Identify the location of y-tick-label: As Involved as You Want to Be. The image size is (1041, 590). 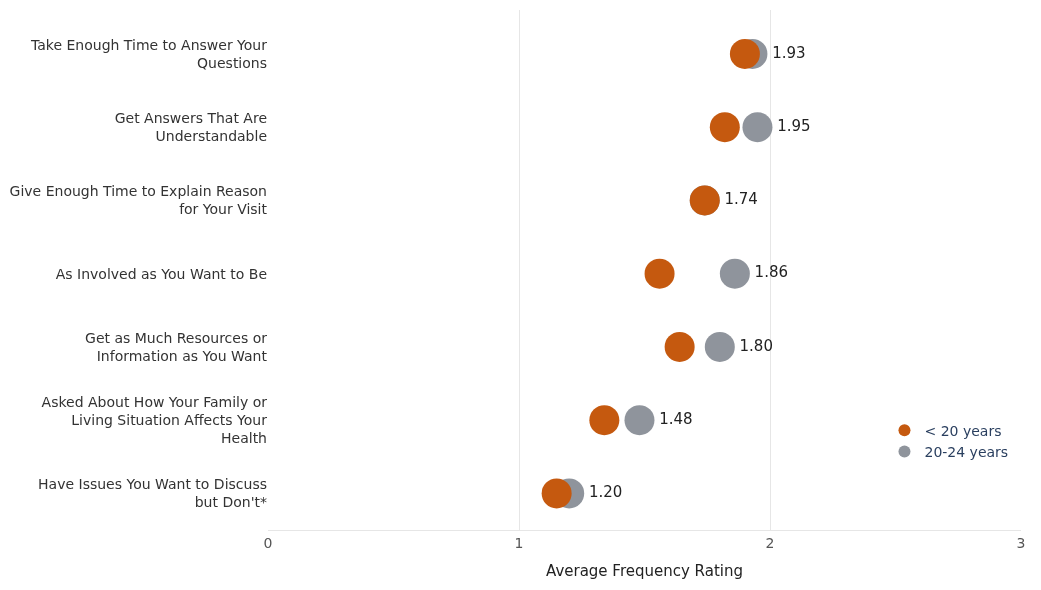
(161, 273).